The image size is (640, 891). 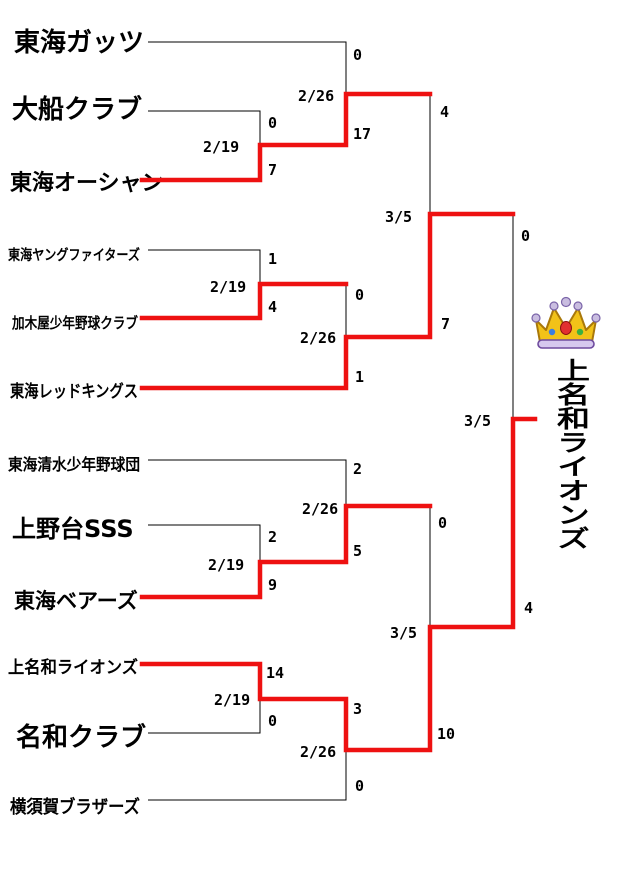 What do you see at coordinates (362, 134) in the screenshot?
I see `score: 17` at bounding box center [362, 134].